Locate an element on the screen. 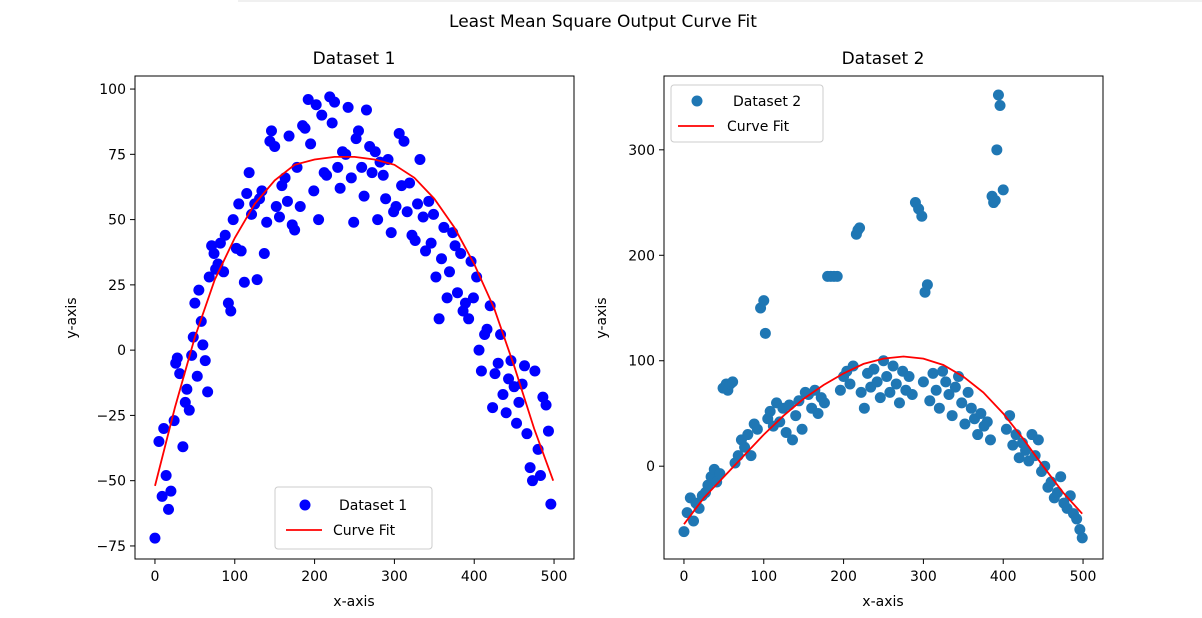 This screenshot has height=618, width=1202. figure-suptitle: Least Mean Square Output Curve Fit is located at coordinates (603, 22).